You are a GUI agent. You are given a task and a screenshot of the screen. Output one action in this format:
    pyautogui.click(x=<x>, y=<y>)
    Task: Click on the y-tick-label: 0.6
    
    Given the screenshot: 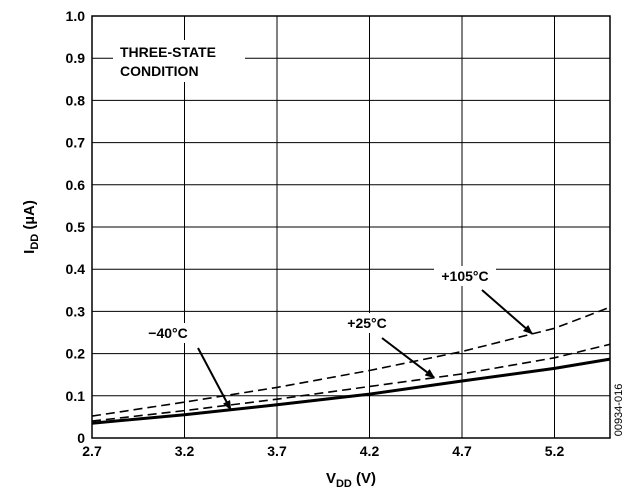 What is the action you would take?
    pyautogui.click(x=76, y=185)
    